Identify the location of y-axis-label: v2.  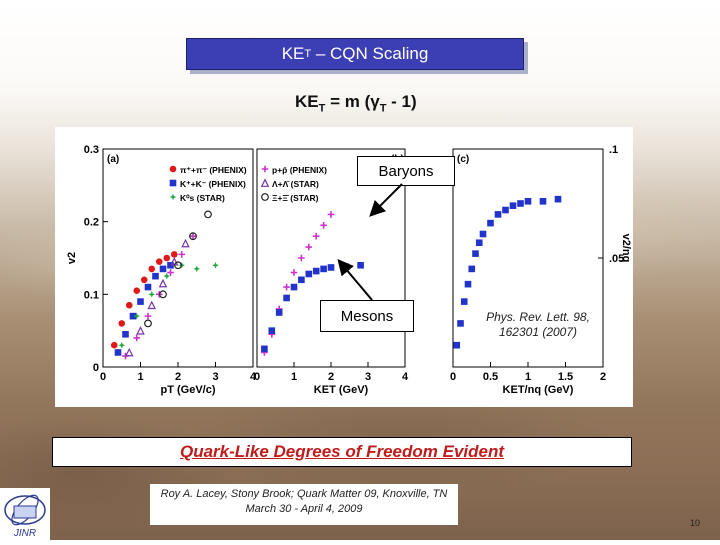
(72, 258).